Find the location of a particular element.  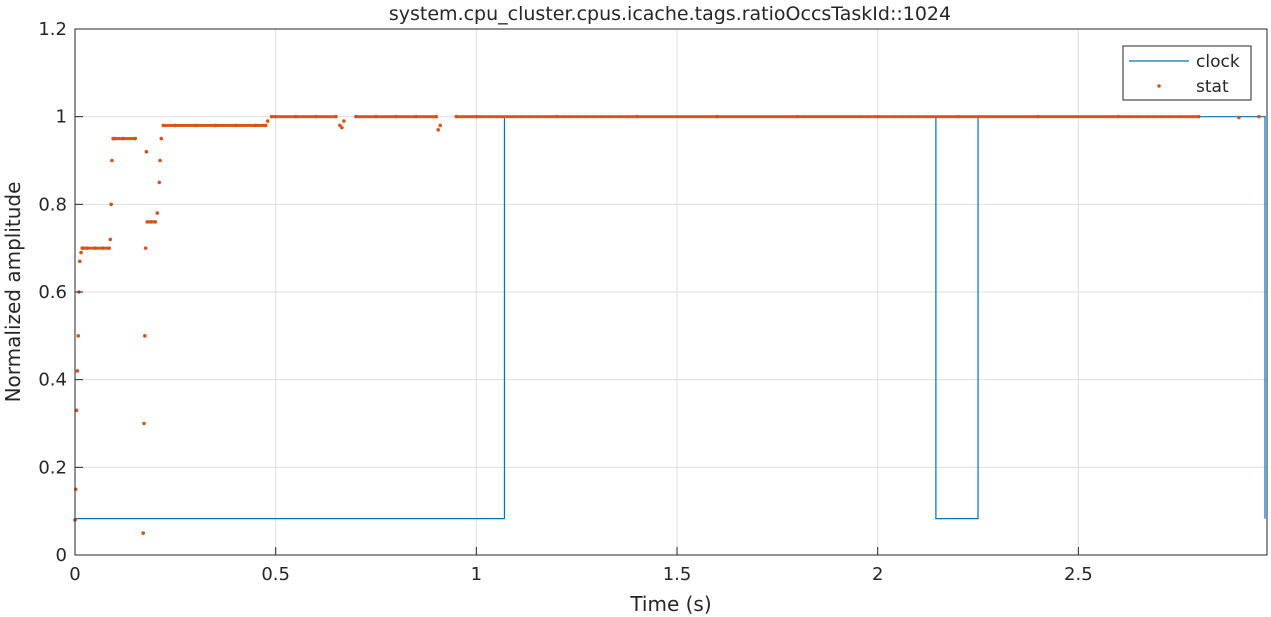

x-axis-title: Time (s) is located at coordinates (670, 604).